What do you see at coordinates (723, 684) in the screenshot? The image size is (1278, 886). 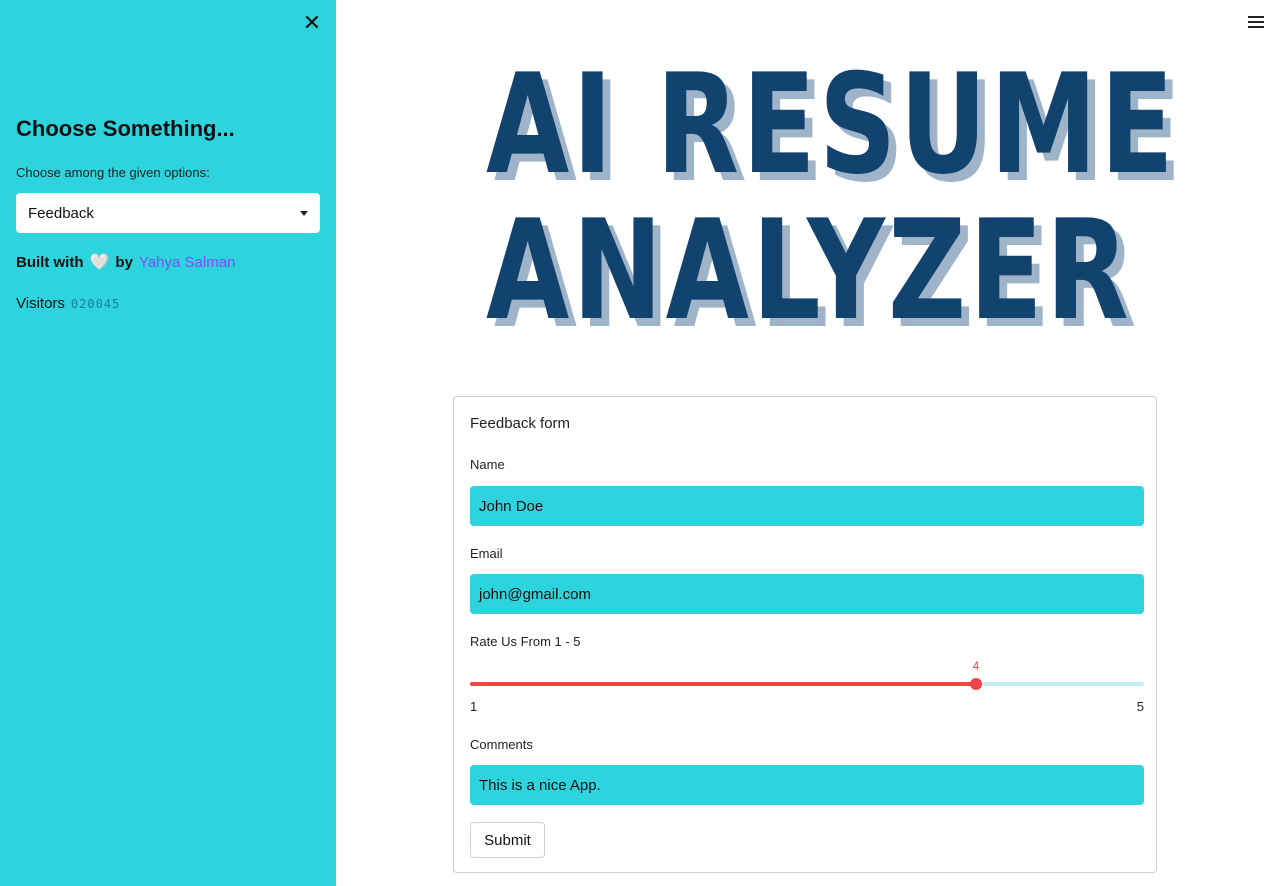 I see `slider-fill` at bounding box center [723, 684].